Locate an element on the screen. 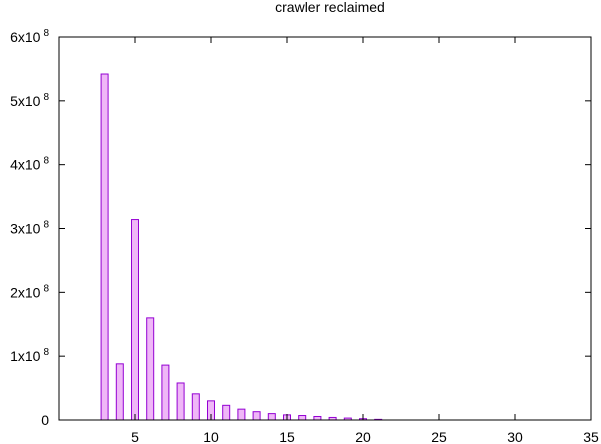 This screenshot has height=444, width=601. y-tick-label-0: 0 is located at coordinates (45, 420).